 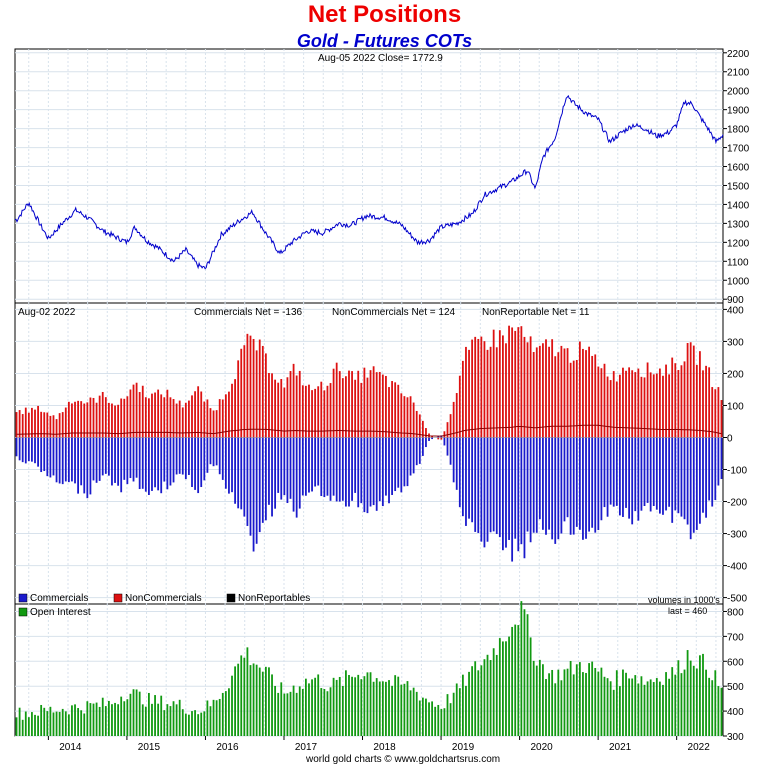 I want to click on price-ytick-label: 1800, so click(x=738, y=130).